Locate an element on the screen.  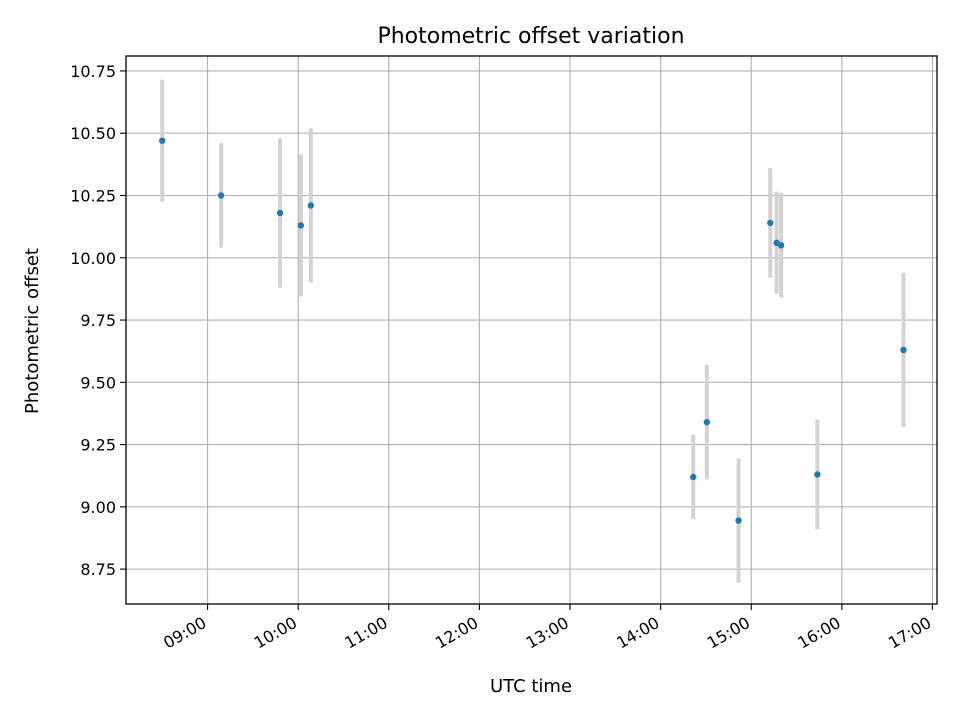
y-axis-label: Photometric offset is located at coordinates (32, 331).